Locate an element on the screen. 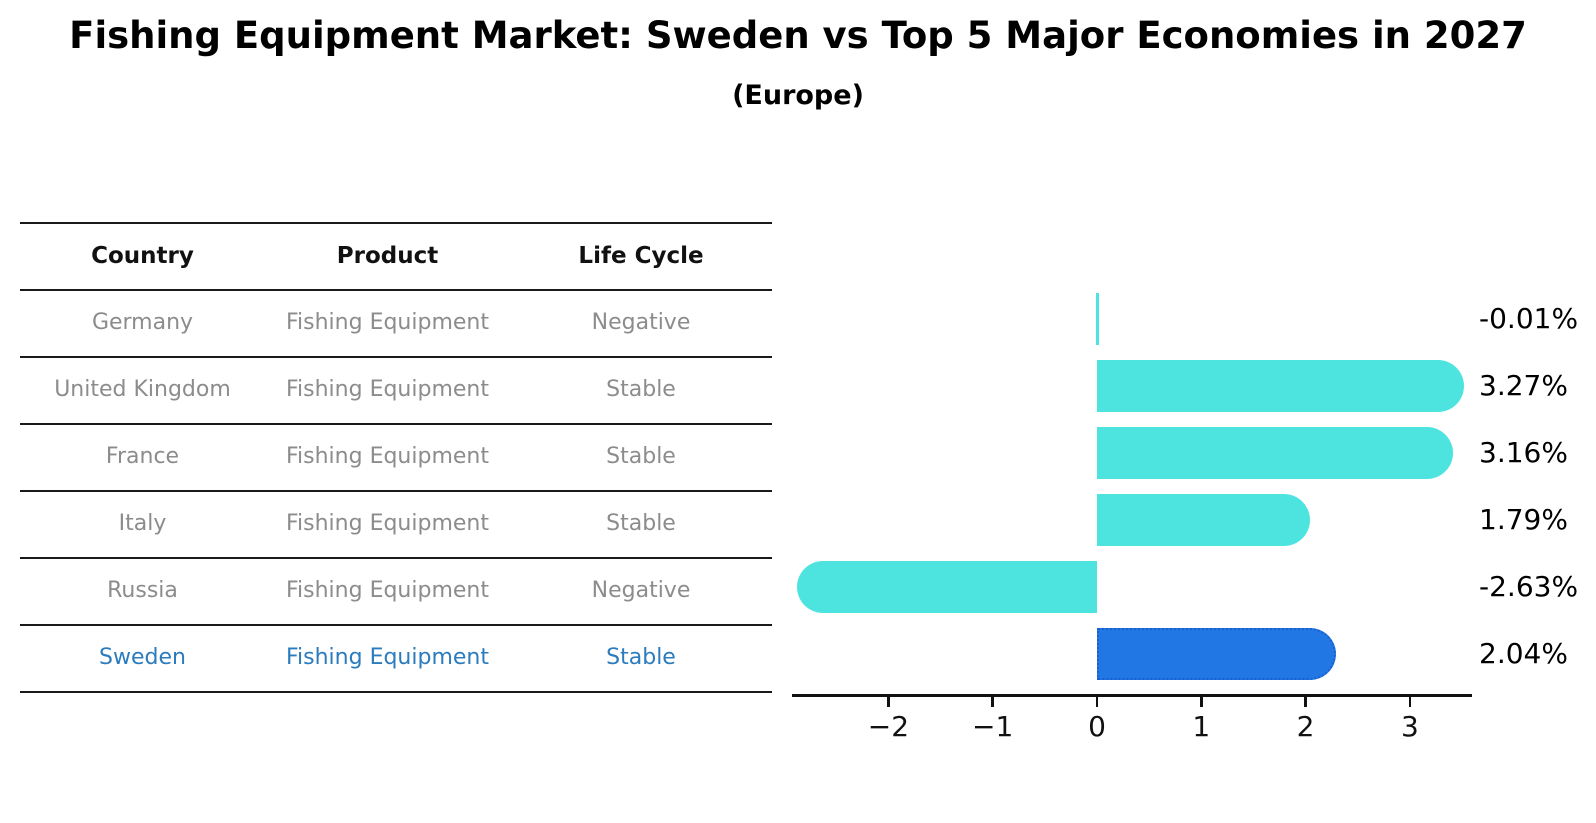  chart-subtitle: (Europe) is located at coordinates (798, 95).